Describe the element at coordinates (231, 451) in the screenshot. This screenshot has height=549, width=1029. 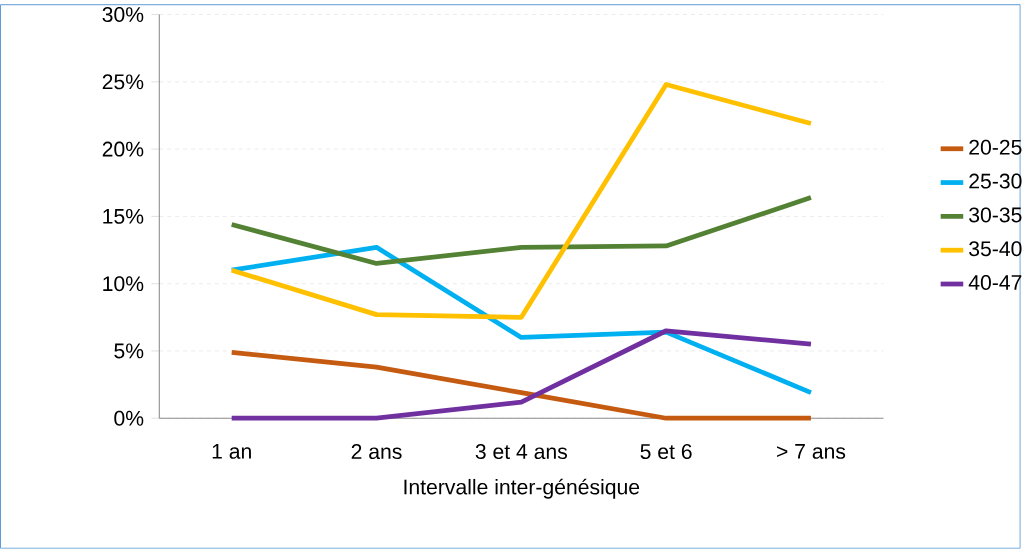
I see `x-tick-label: 1 an` at that location.